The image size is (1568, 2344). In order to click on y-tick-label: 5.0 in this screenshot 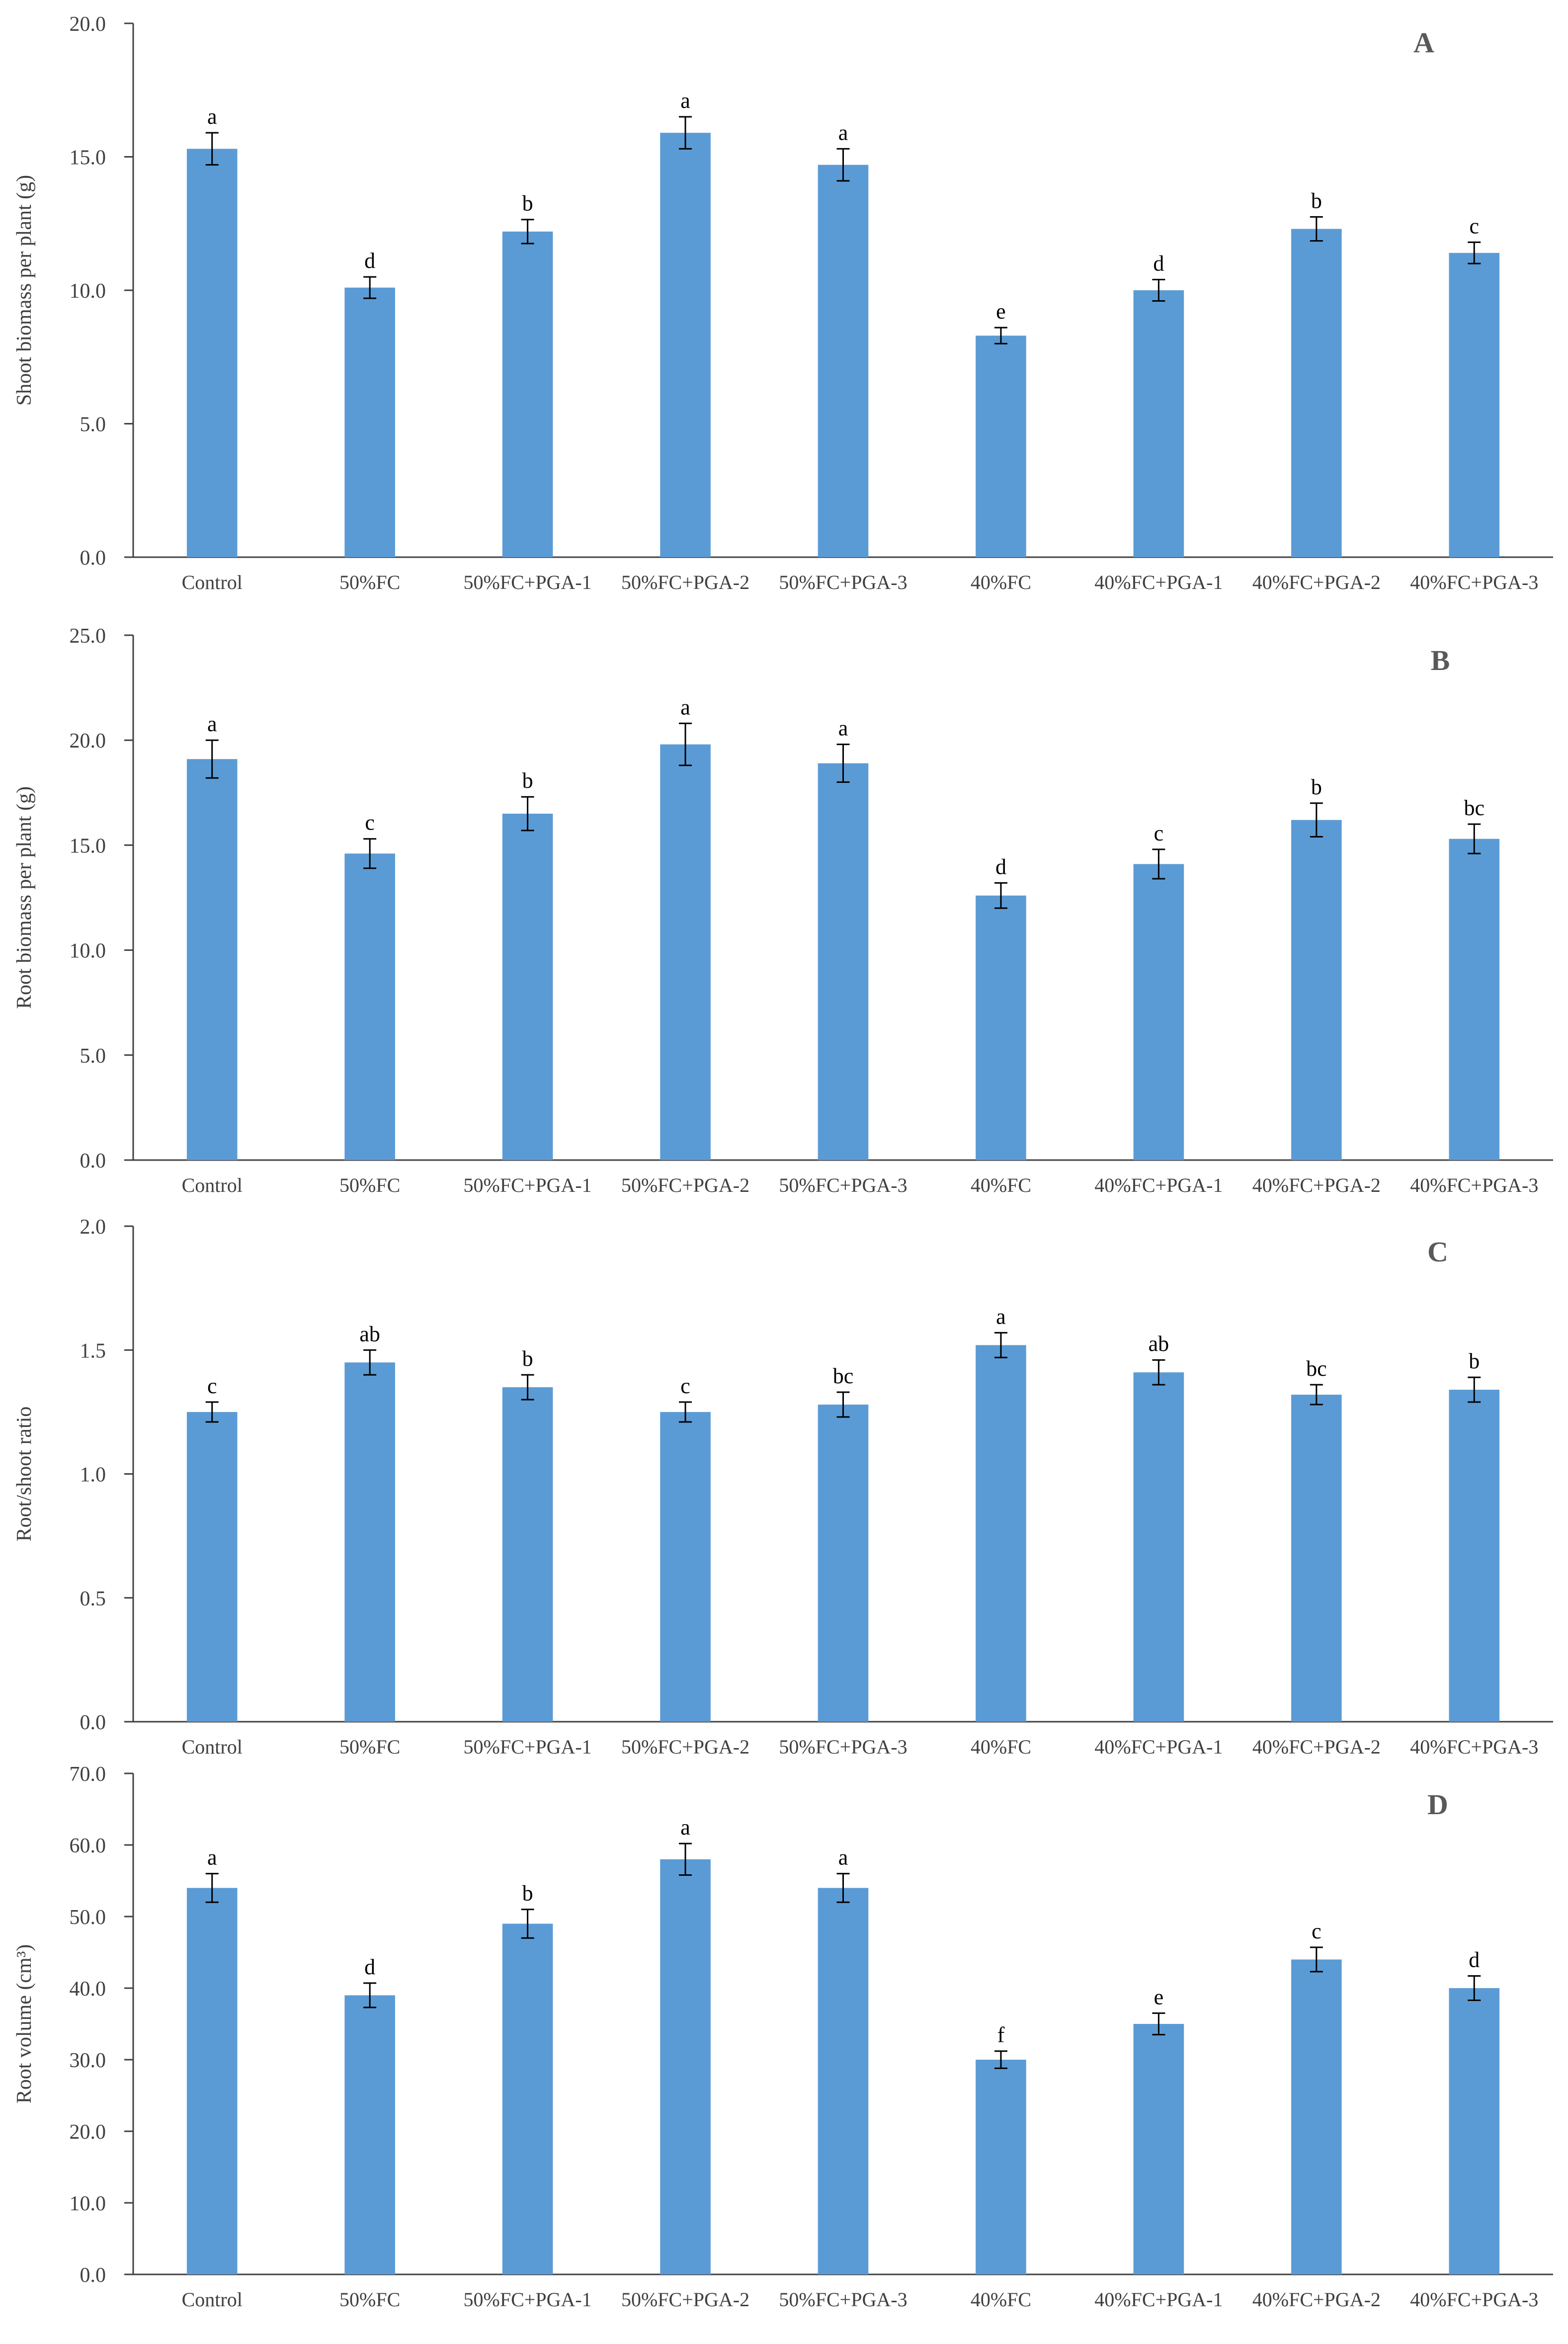, I will do `click(93, 1057)`.